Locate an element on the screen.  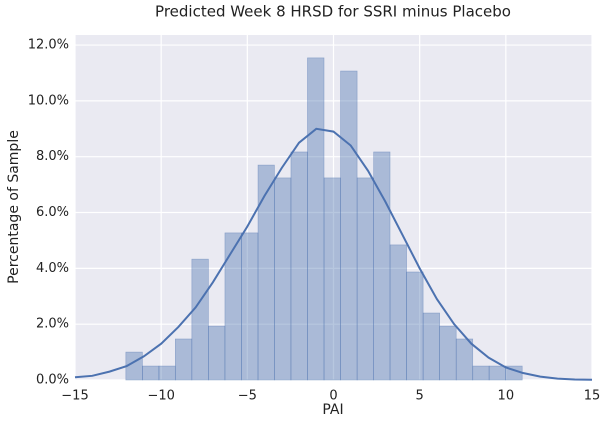
x-axis-label: PAI is located at coordinates (332, 410).